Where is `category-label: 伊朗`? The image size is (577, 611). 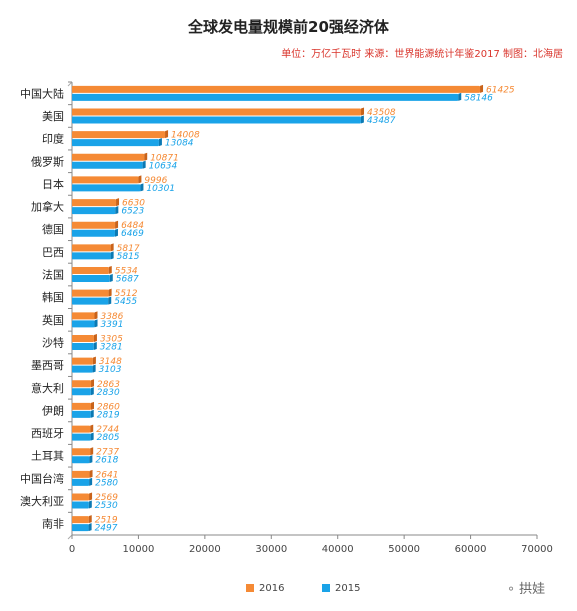
category-label: 伊朗 is located at coordinates (53, 410).